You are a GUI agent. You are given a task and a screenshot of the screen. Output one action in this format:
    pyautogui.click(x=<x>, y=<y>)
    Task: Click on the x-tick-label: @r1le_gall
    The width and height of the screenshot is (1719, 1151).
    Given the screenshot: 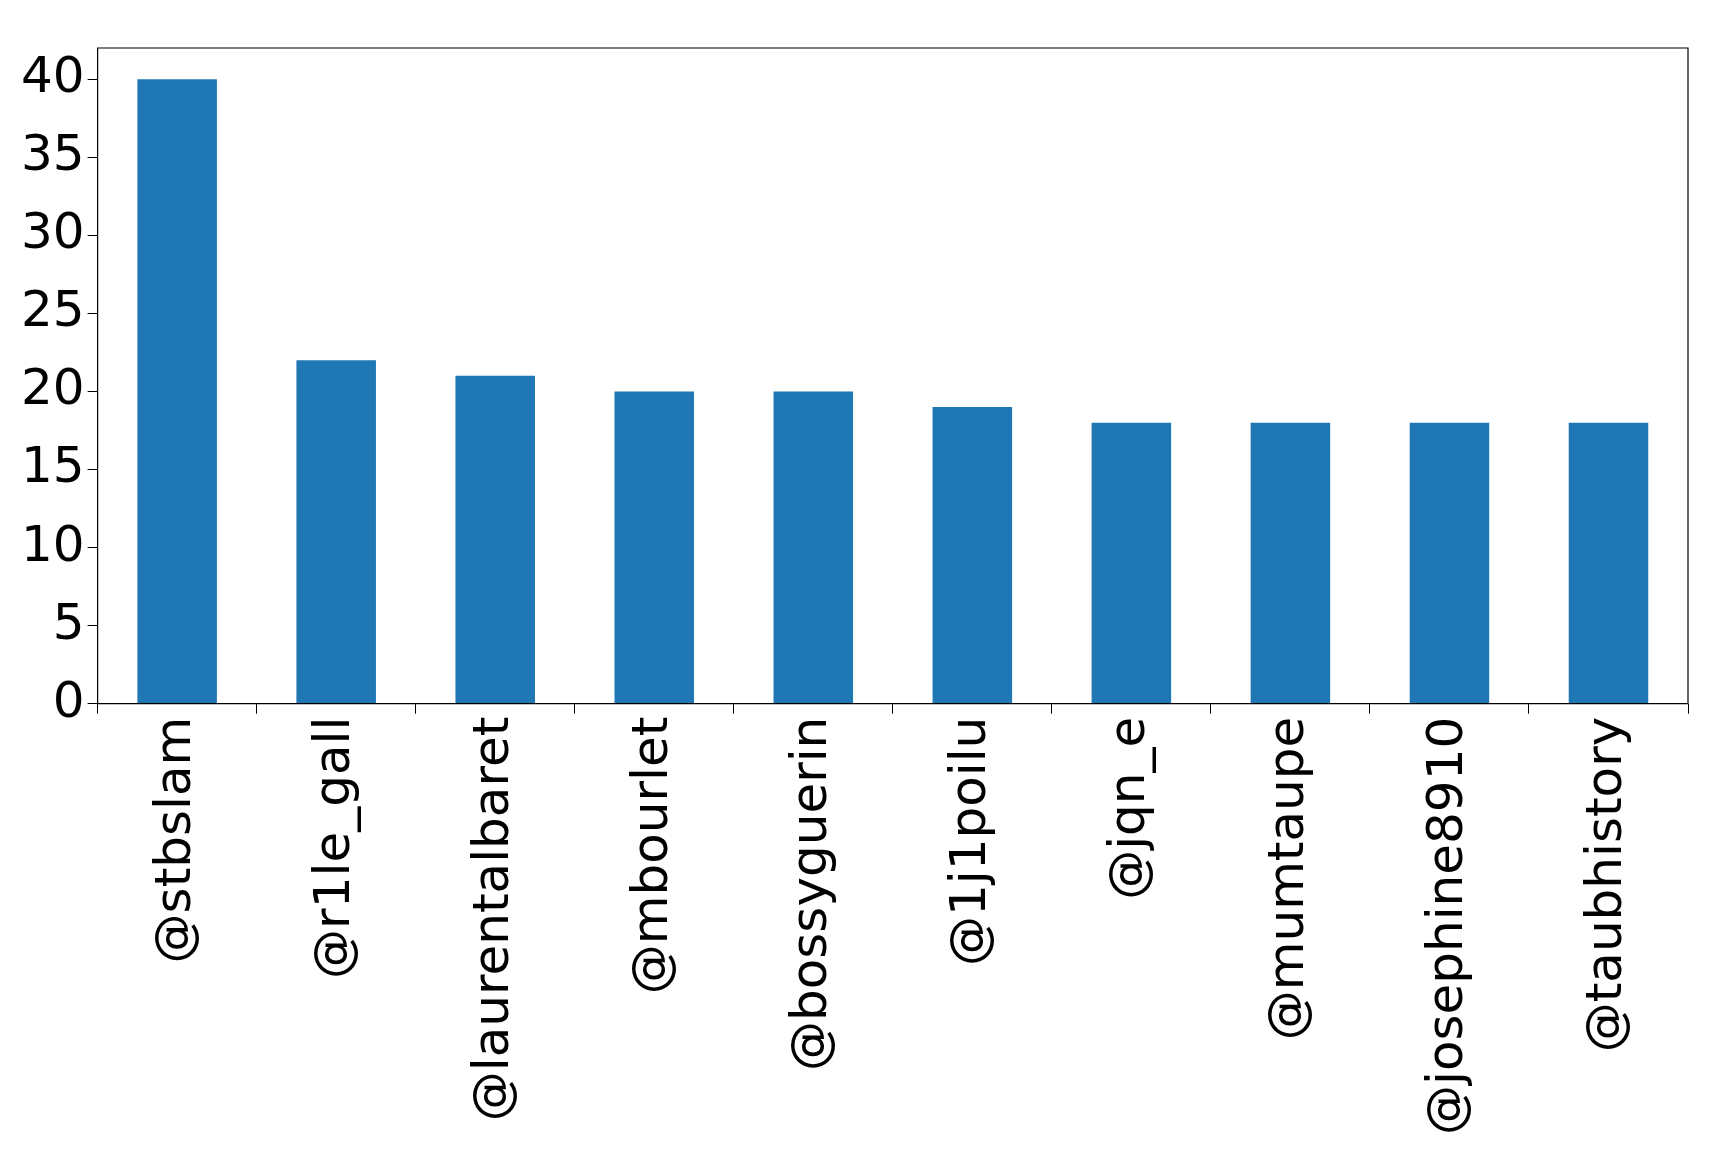 What is the action you would take?
    pyautogui.click(x=332, y=847)
    